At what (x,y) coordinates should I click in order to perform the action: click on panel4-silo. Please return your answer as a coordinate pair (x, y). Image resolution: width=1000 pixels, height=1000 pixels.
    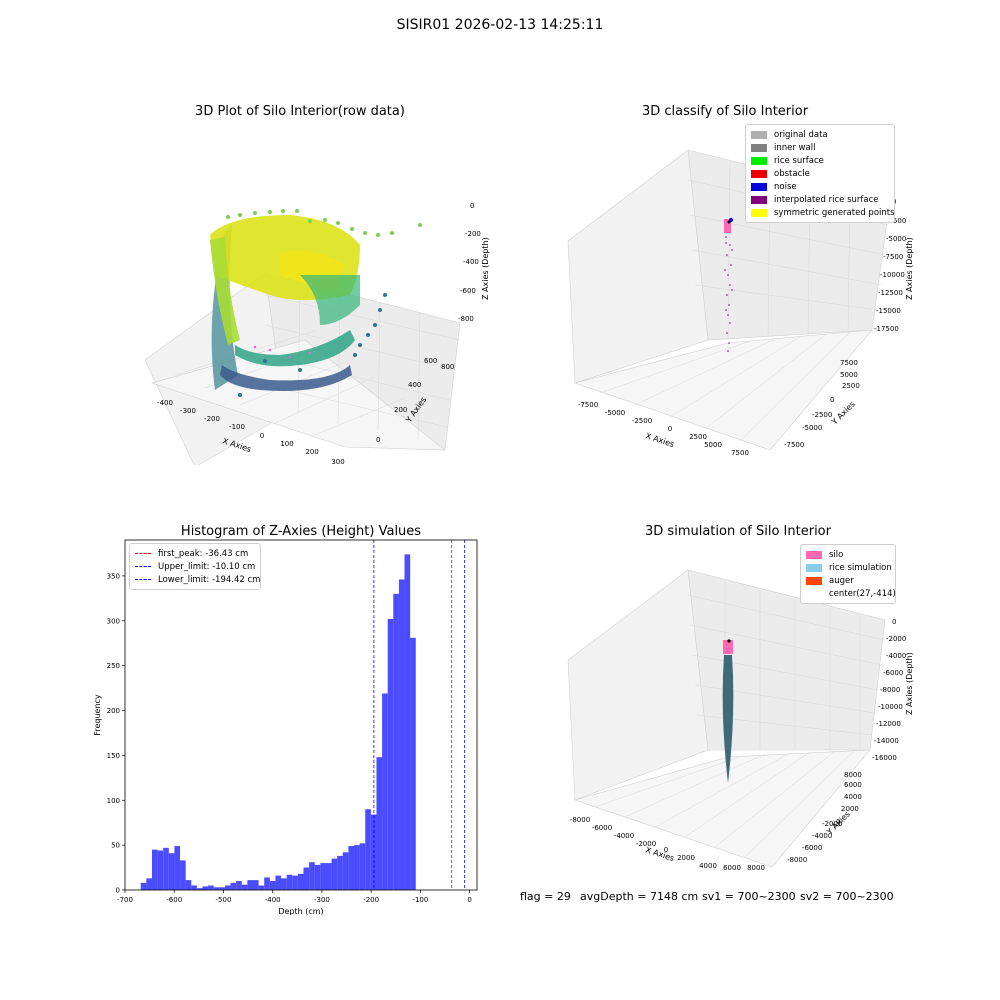
    Looking at the image, I should click on (728, 647).